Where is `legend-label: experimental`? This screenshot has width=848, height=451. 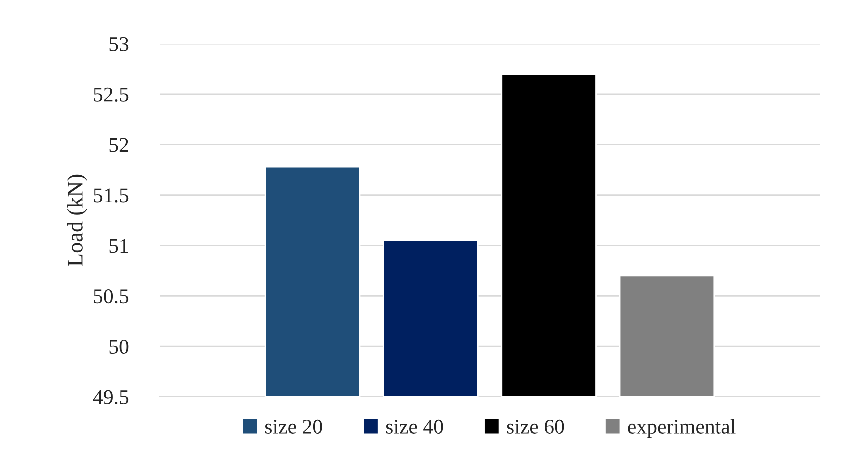 legend-label: experimental is located at coordinates (682, 428).